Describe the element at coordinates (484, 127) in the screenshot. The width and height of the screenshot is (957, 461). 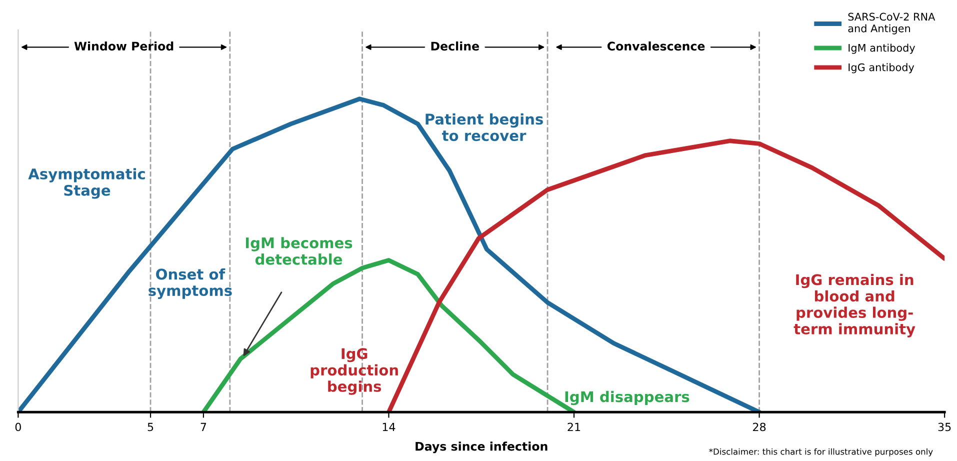
I see `annotation: Patient begins to recover` at that location.